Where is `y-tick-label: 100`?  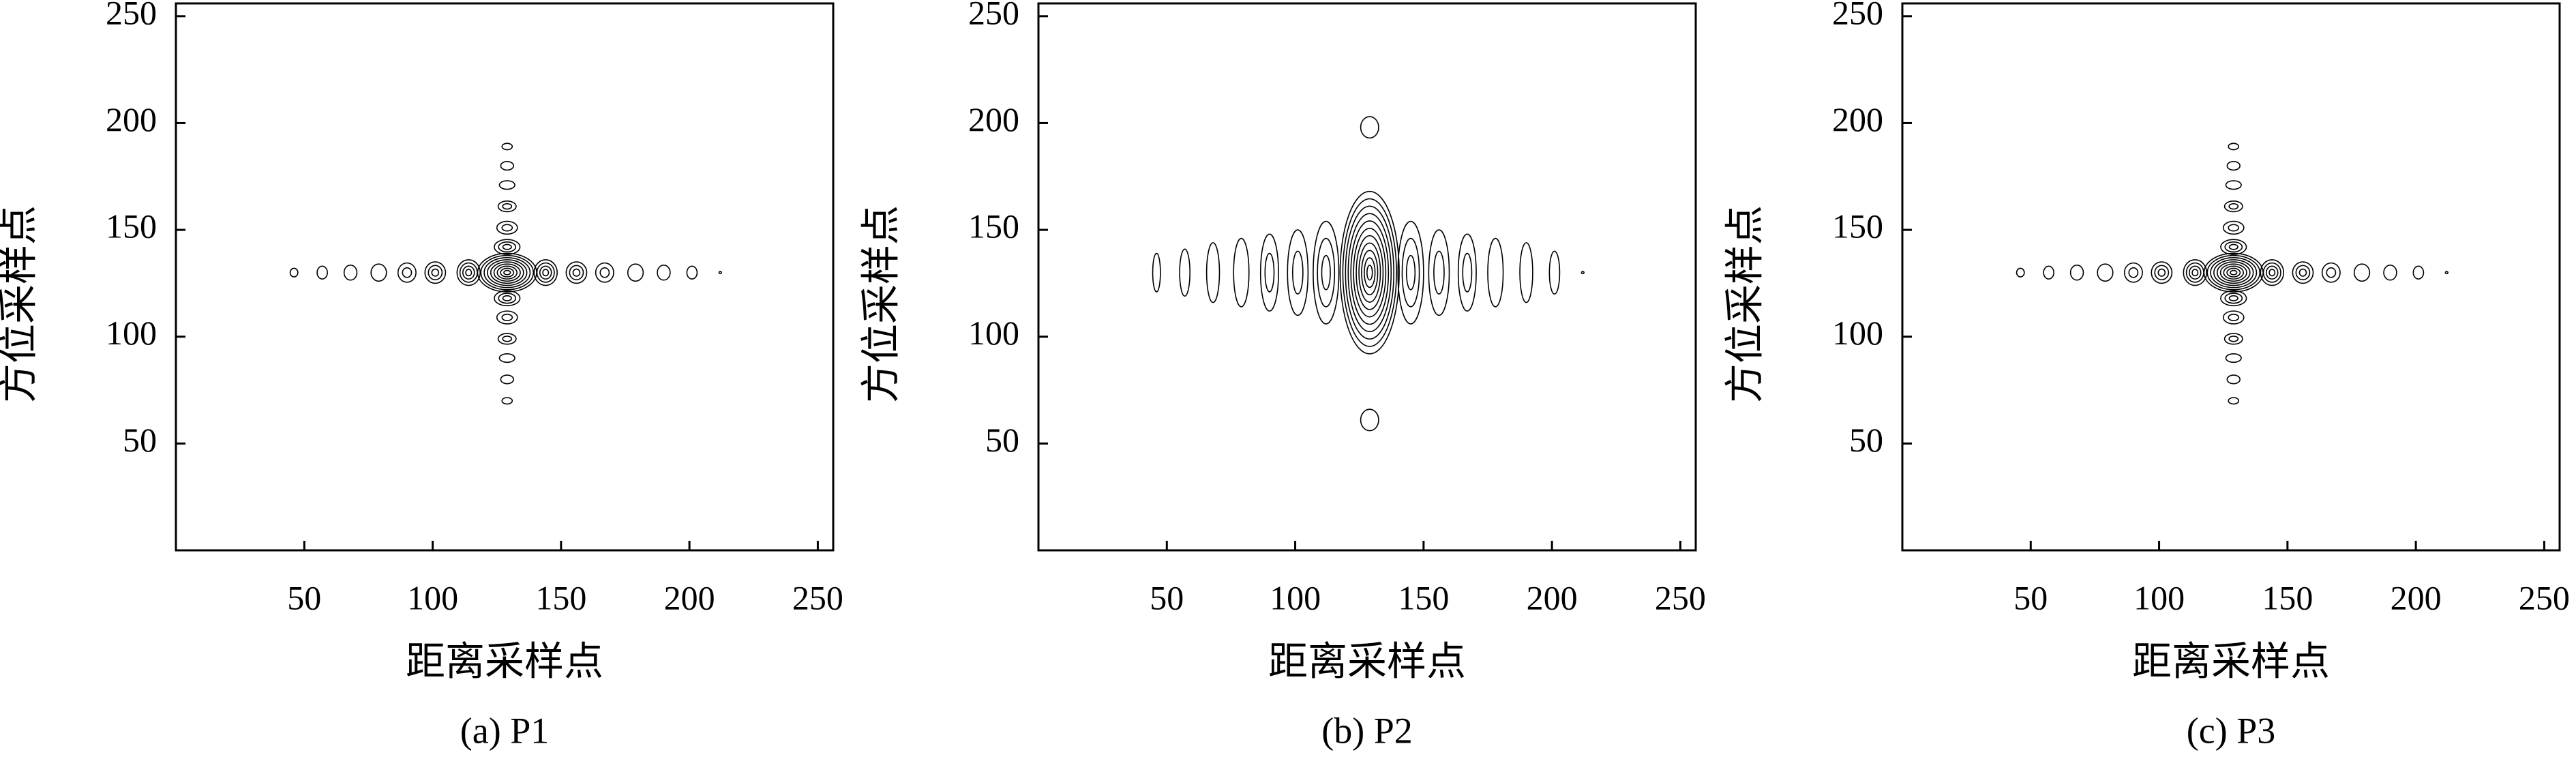
y-tick-label: 100 is located at coordinates (993, 333).